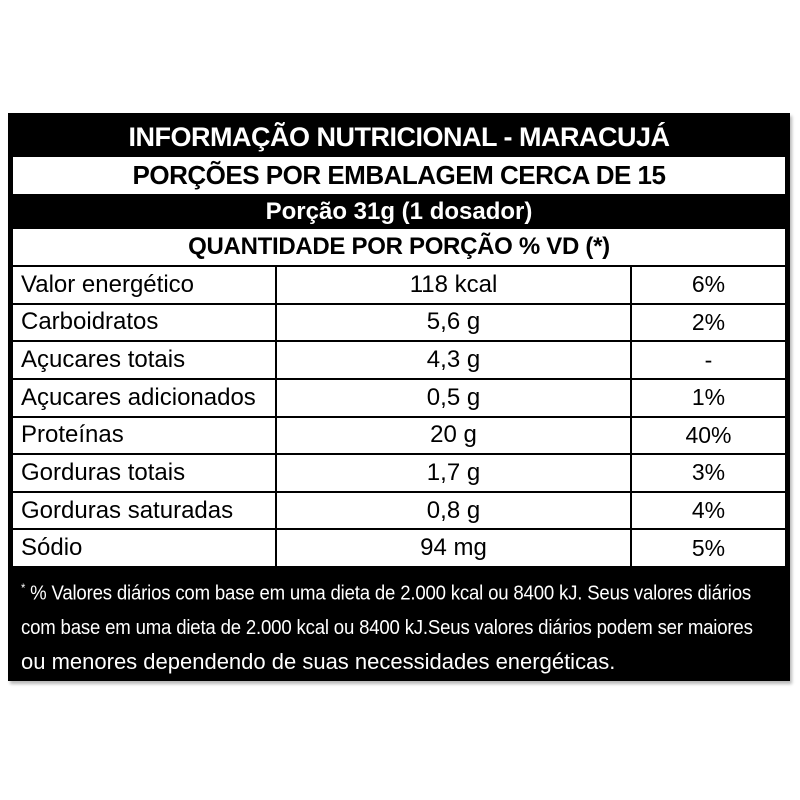  Describe the element at coordinates (452, 435) in the screenshot. I see `nutrient-amount: 20 g` at that location.